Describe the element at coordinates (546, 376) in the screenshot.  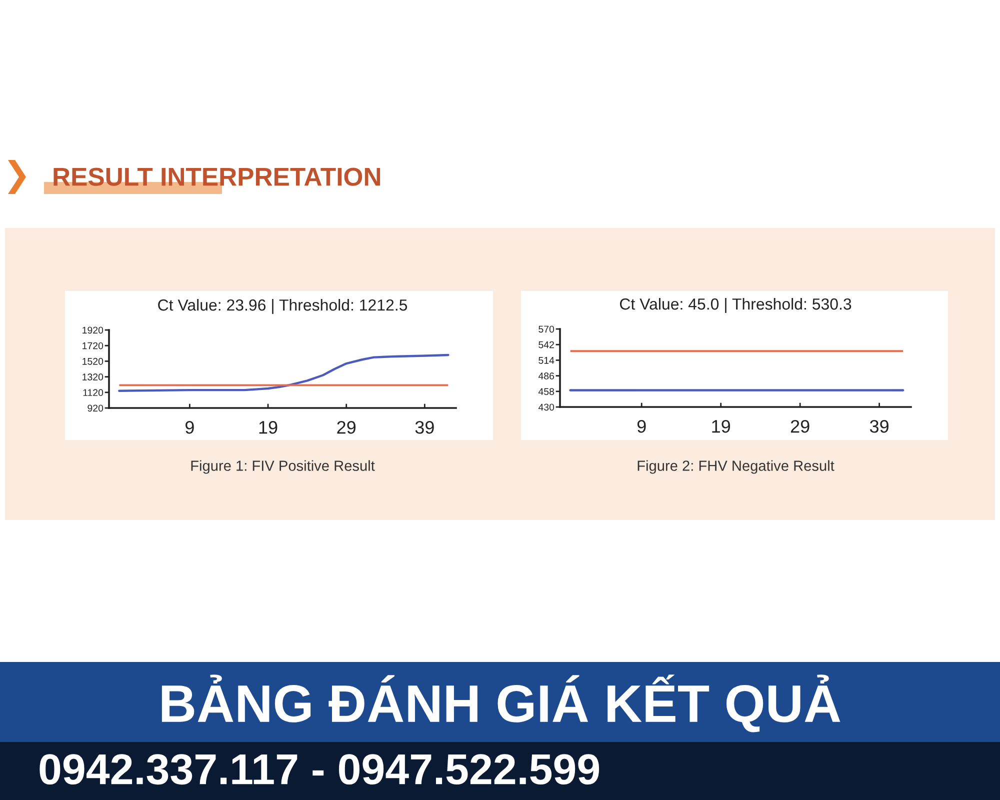
I see `y-tick-label: 486` at that location.